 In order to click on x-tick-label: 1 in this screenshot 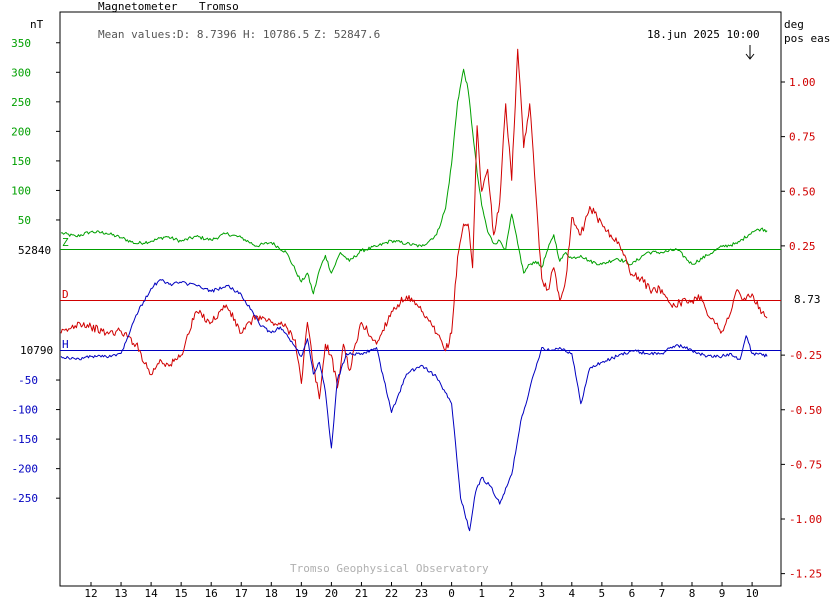, I will do `click(481, 593)`.